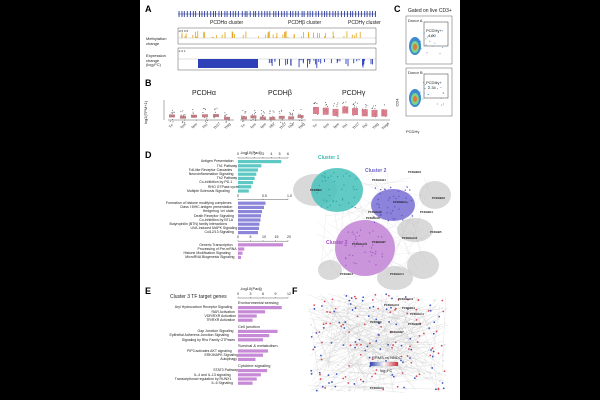  What do you see at coordinates (216, 182) in the screenshot?
I see `term-label: Co-inhibition by PD-1` at bounding box center [216, 182].